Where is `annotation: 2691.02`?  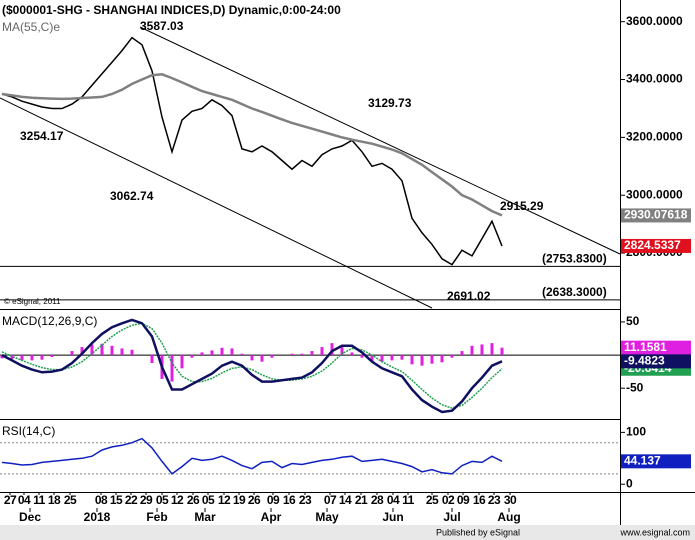
annotation: 2691.02 is located at coordinates (469, 296).